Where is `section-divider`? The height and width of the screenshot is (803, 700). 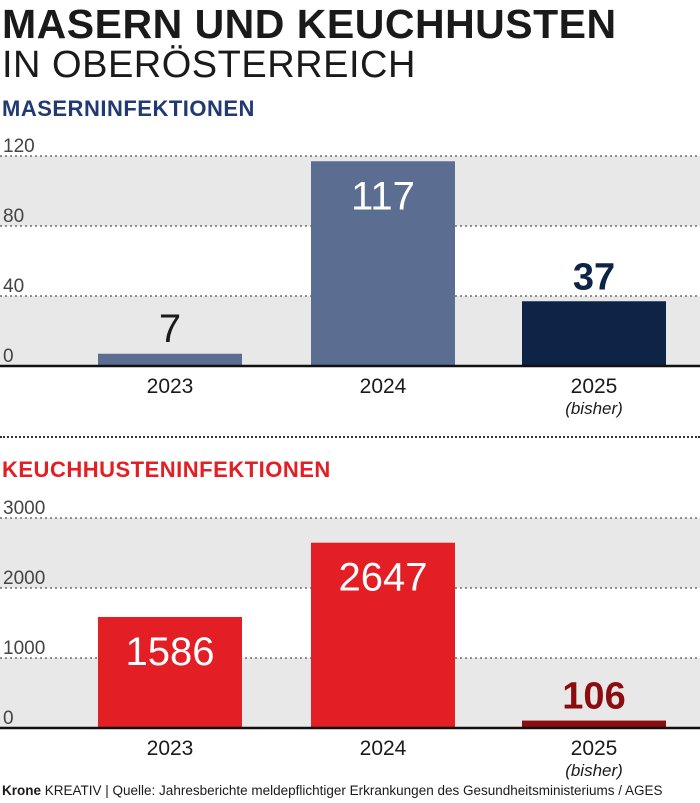 section-divider is located at coordinates (350, 437).